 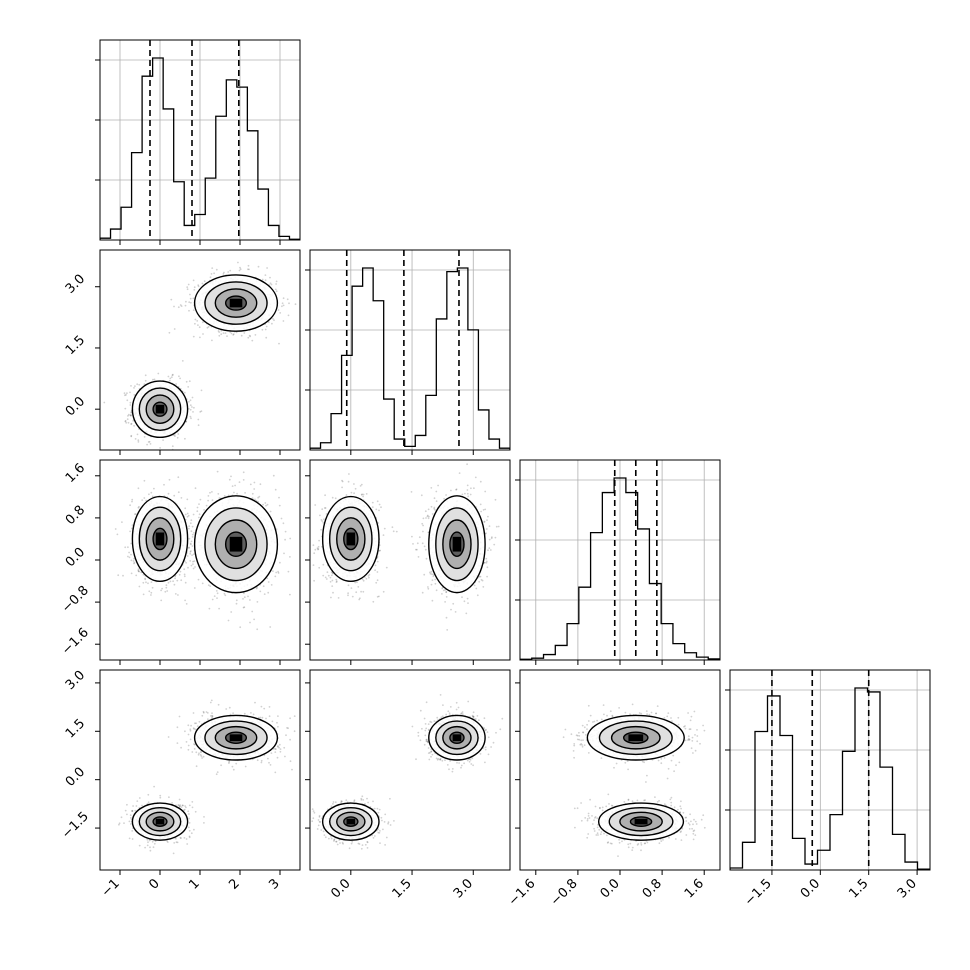 What do you see at coordinates (236, 544) in the screenshot?
I see `density-peak` at bounding box center [236, 544].